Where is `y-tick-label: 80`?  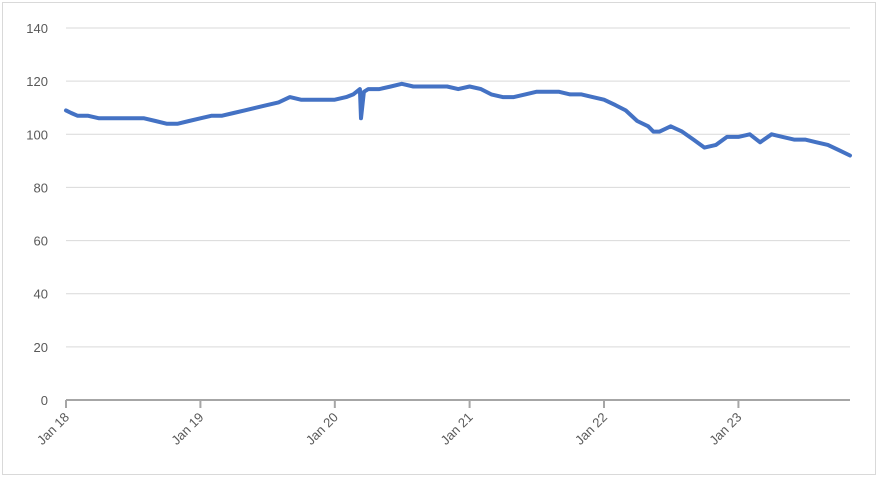 y-tick-label: 80 is located at coordinates (41, 187).